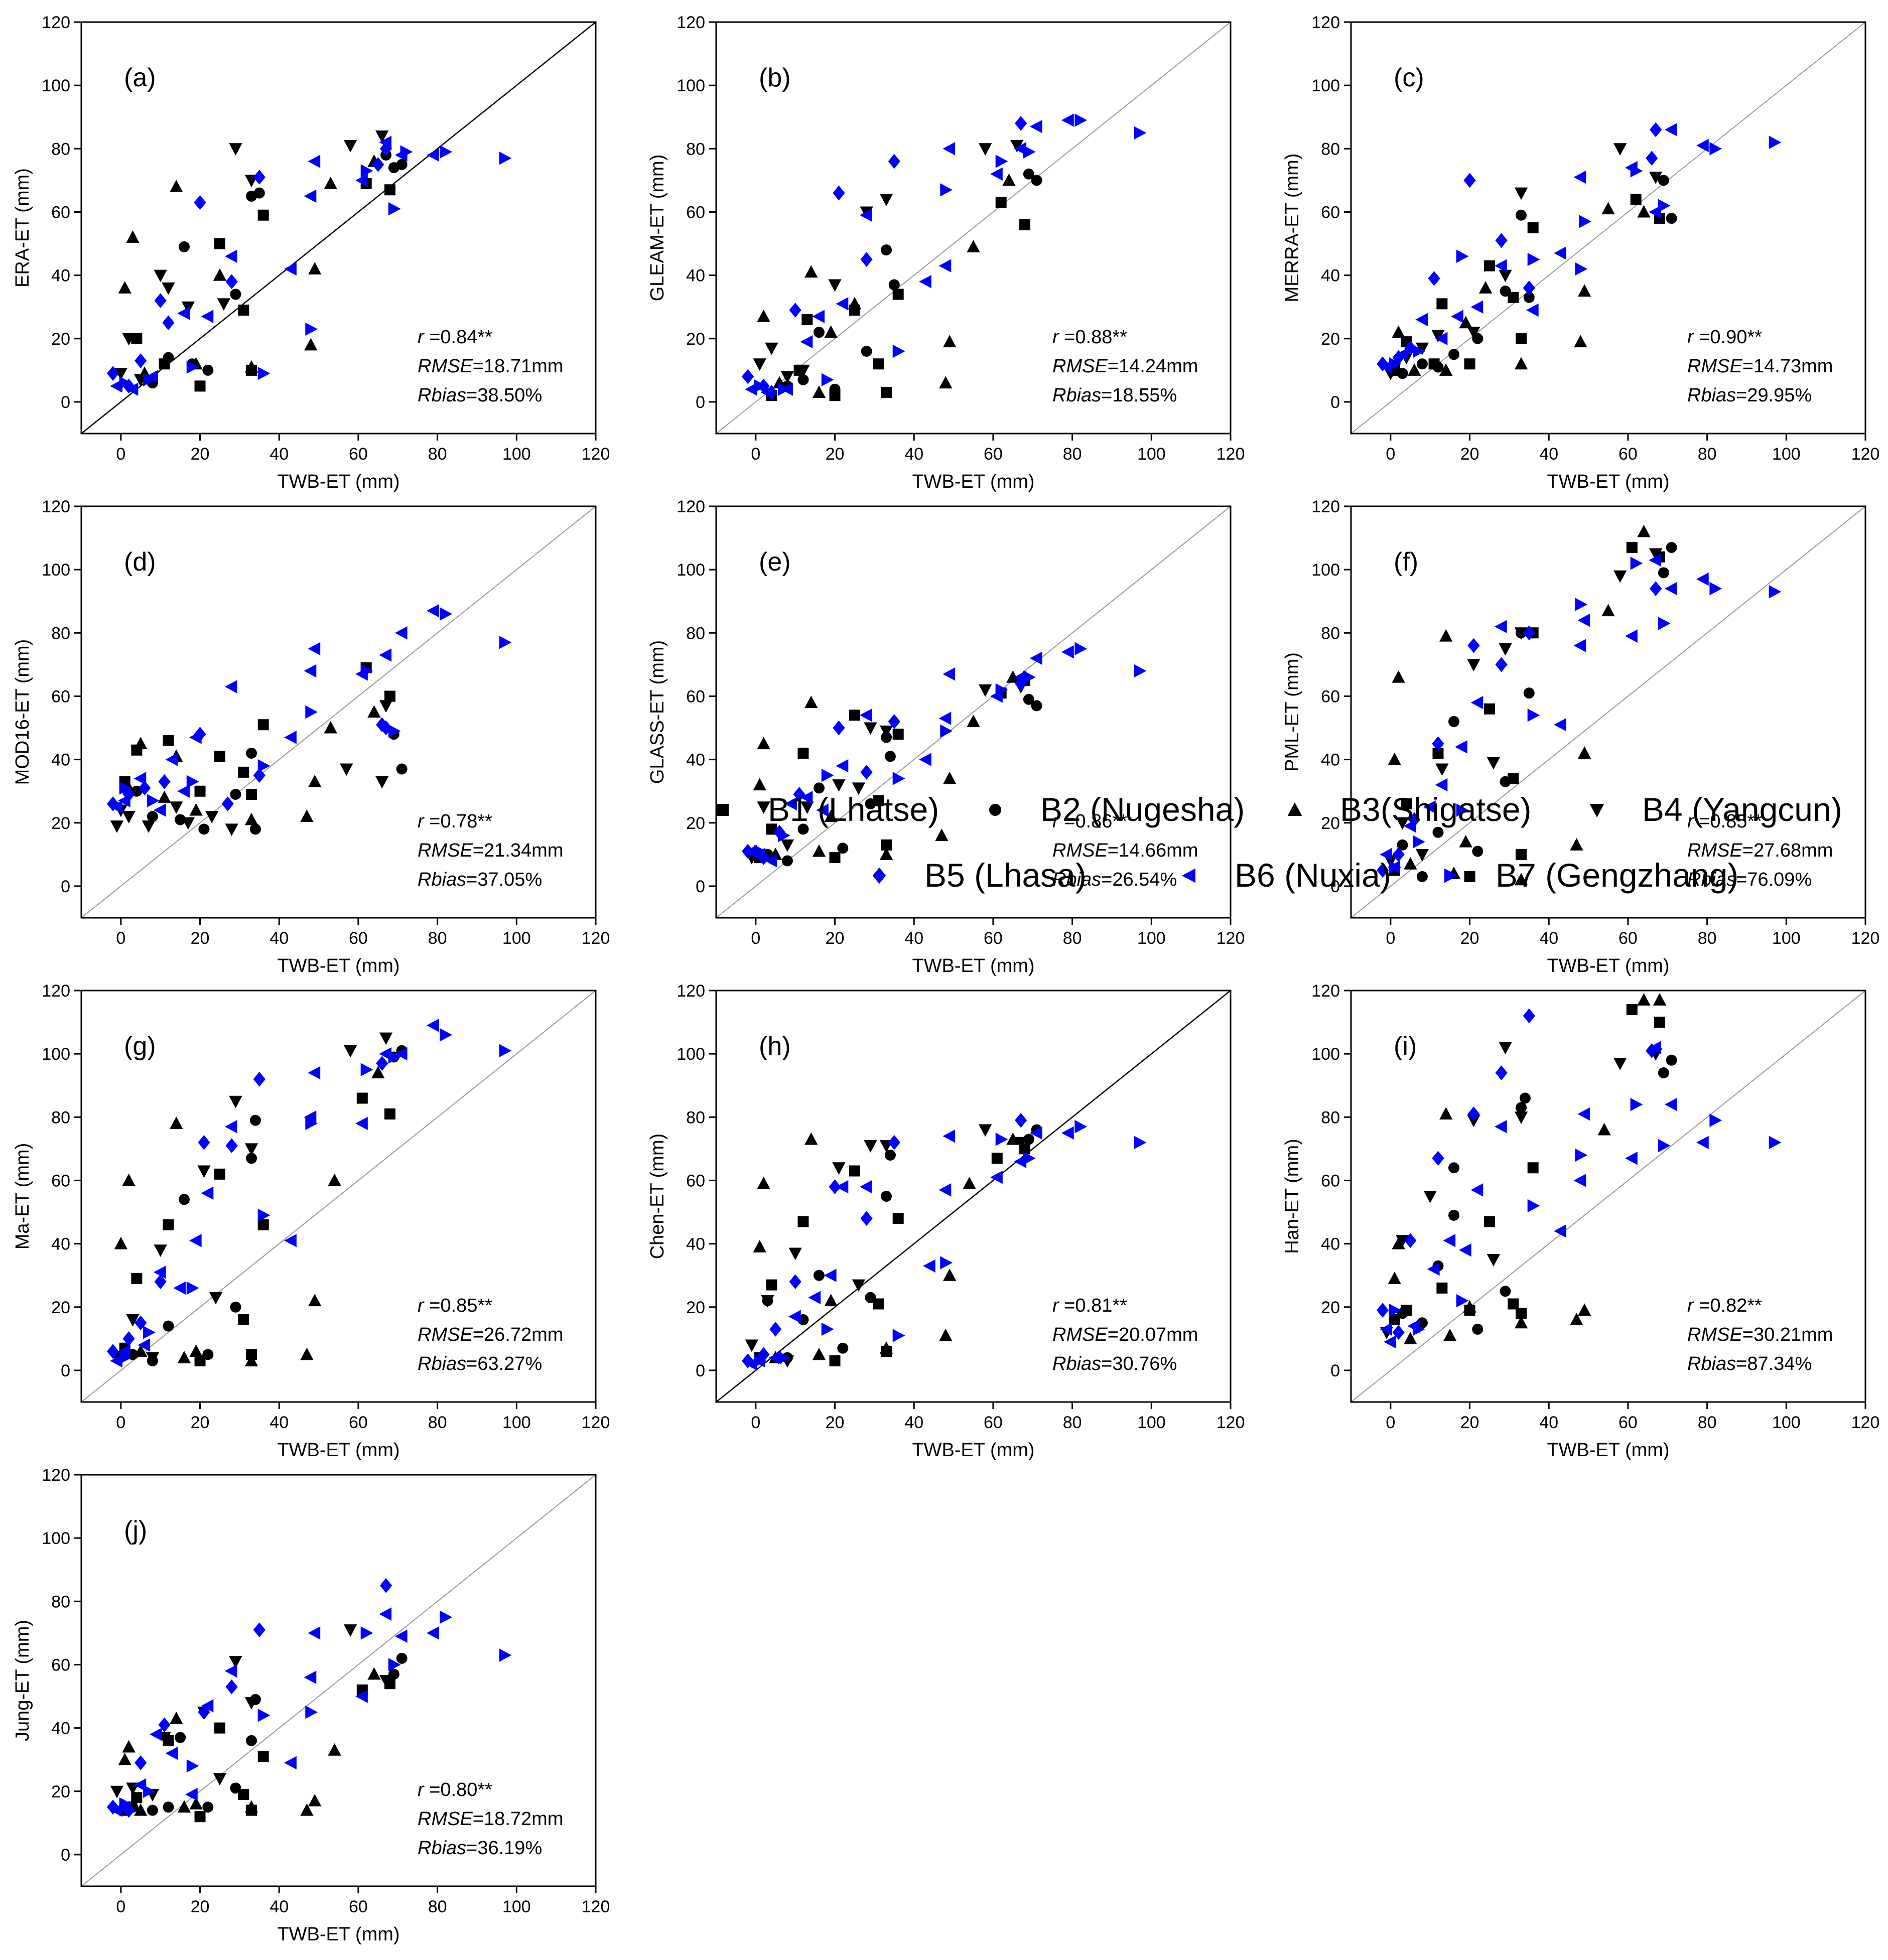  Describe the element at coordinates (252, 1198) in the screenshot. I see `series-b4-yangcun` at that location.